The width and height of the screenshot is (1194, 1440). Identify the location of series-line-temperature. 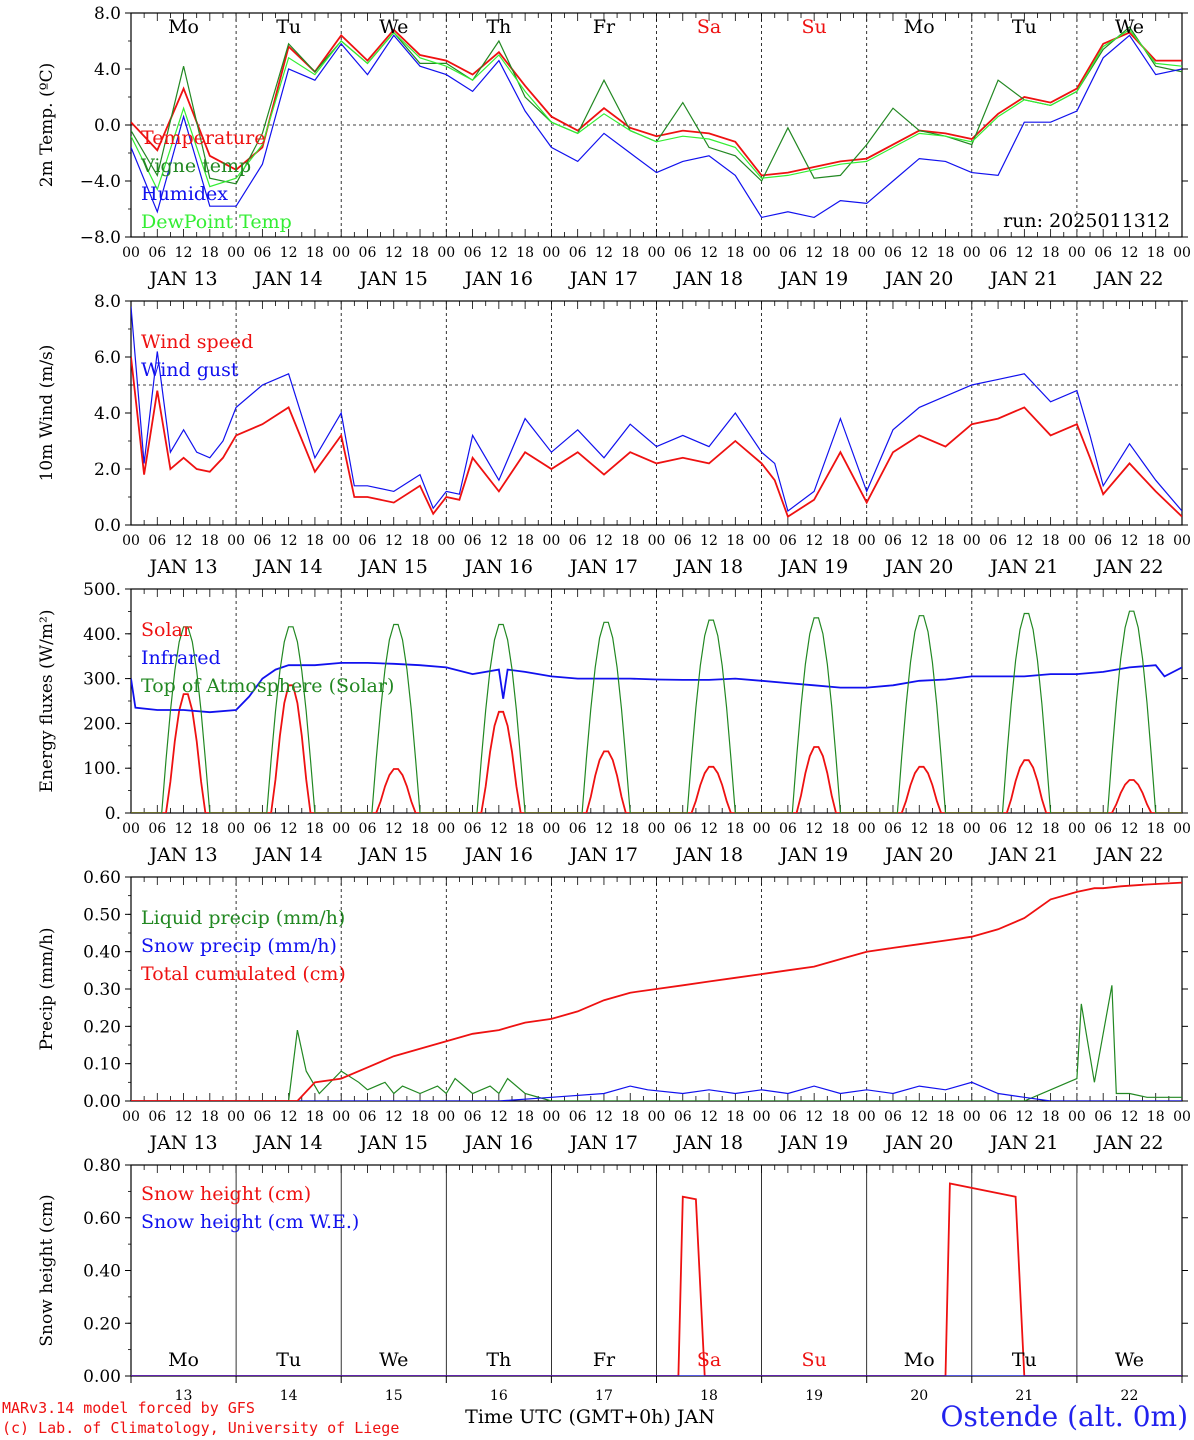
(656, 102).